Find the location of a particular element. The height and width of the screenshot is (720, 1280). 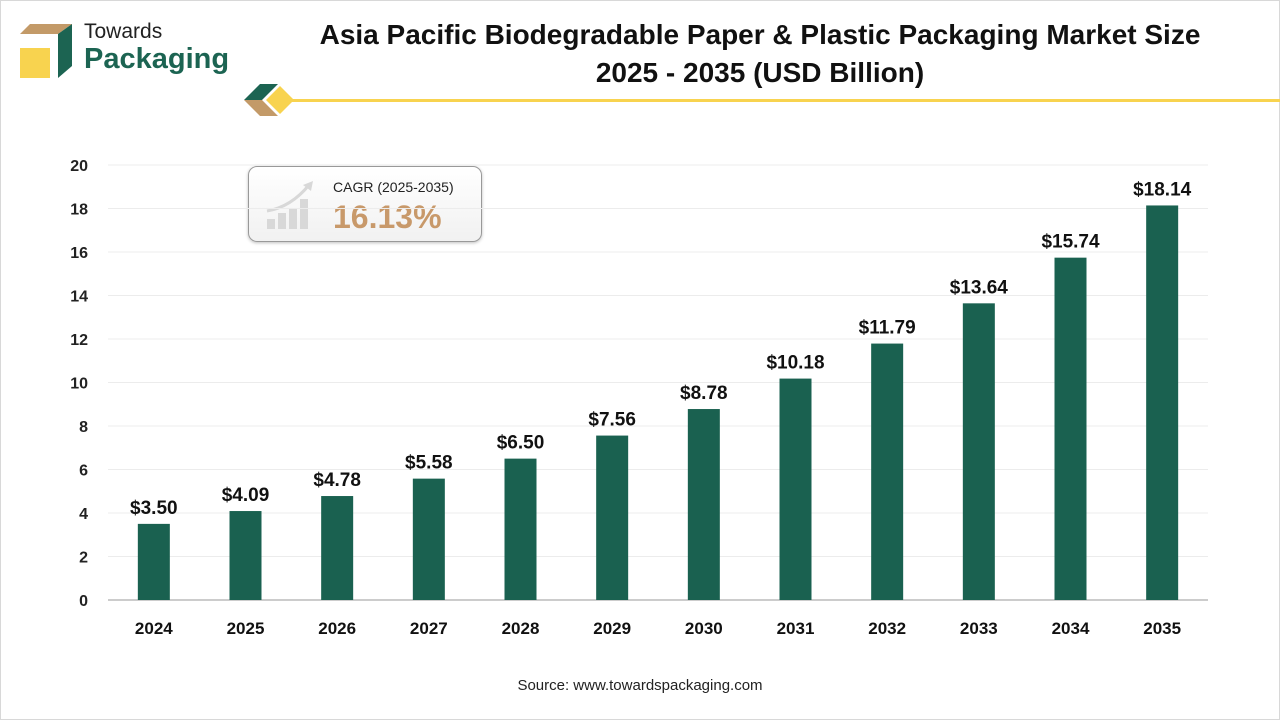

brand-line1: Towards is located at coordinates (123, 31).